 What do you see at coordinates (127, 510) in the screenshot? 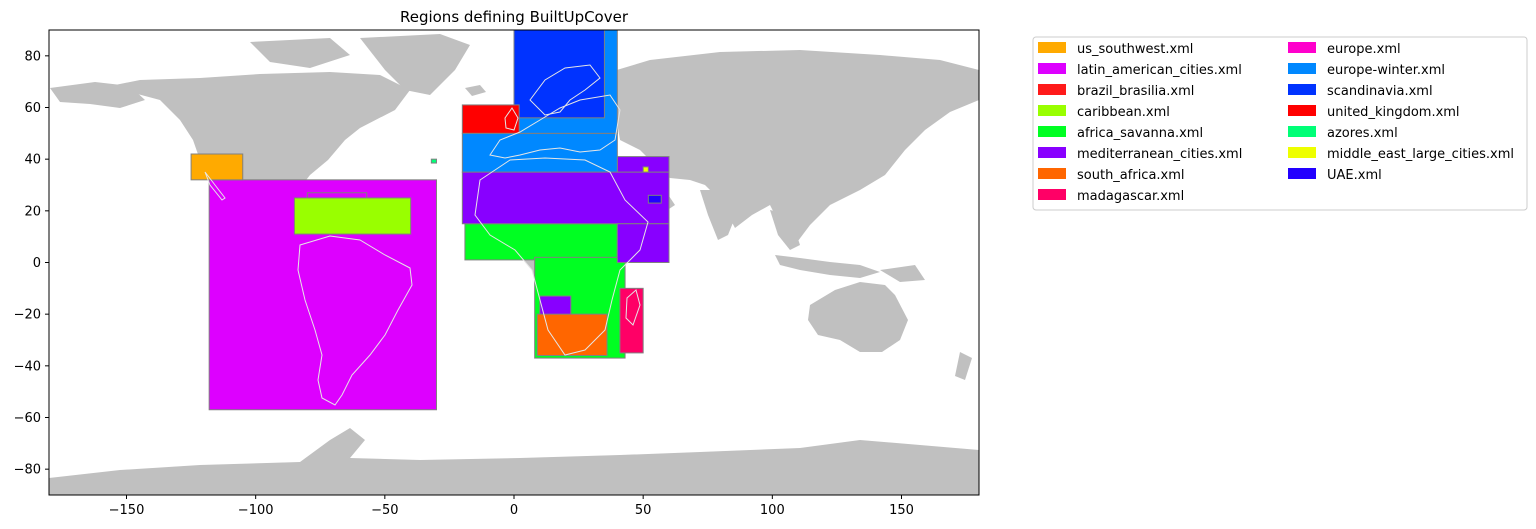
I see `x-tick-label: −150` at bounding box center [127, 510].